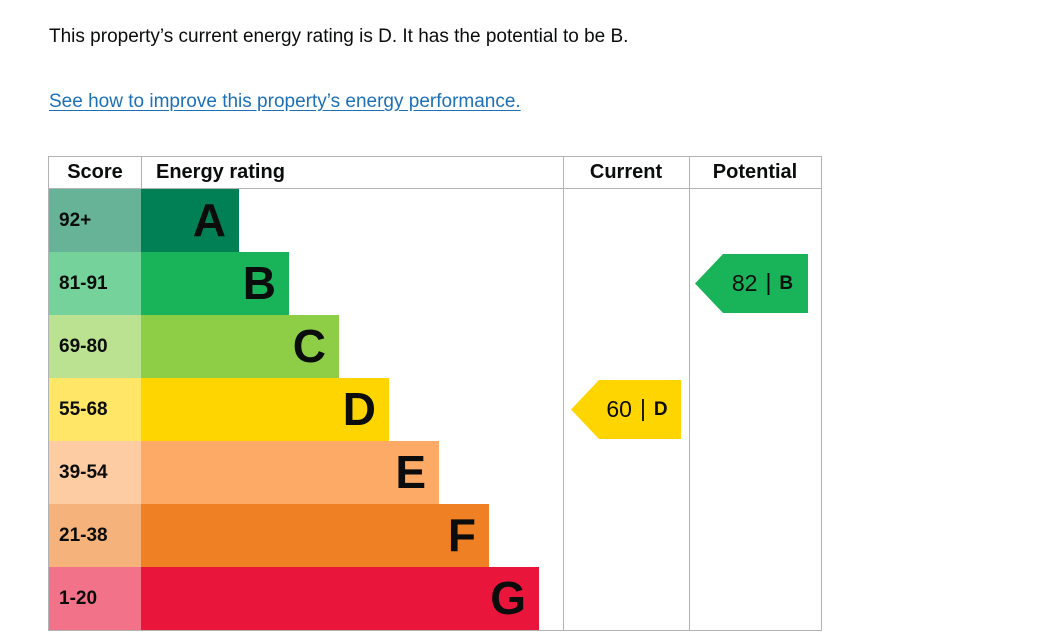  What do you see at coordinates (95, 172) in the screenshot?
I see `column-header-score: Score` at bounding box center [95, 172].